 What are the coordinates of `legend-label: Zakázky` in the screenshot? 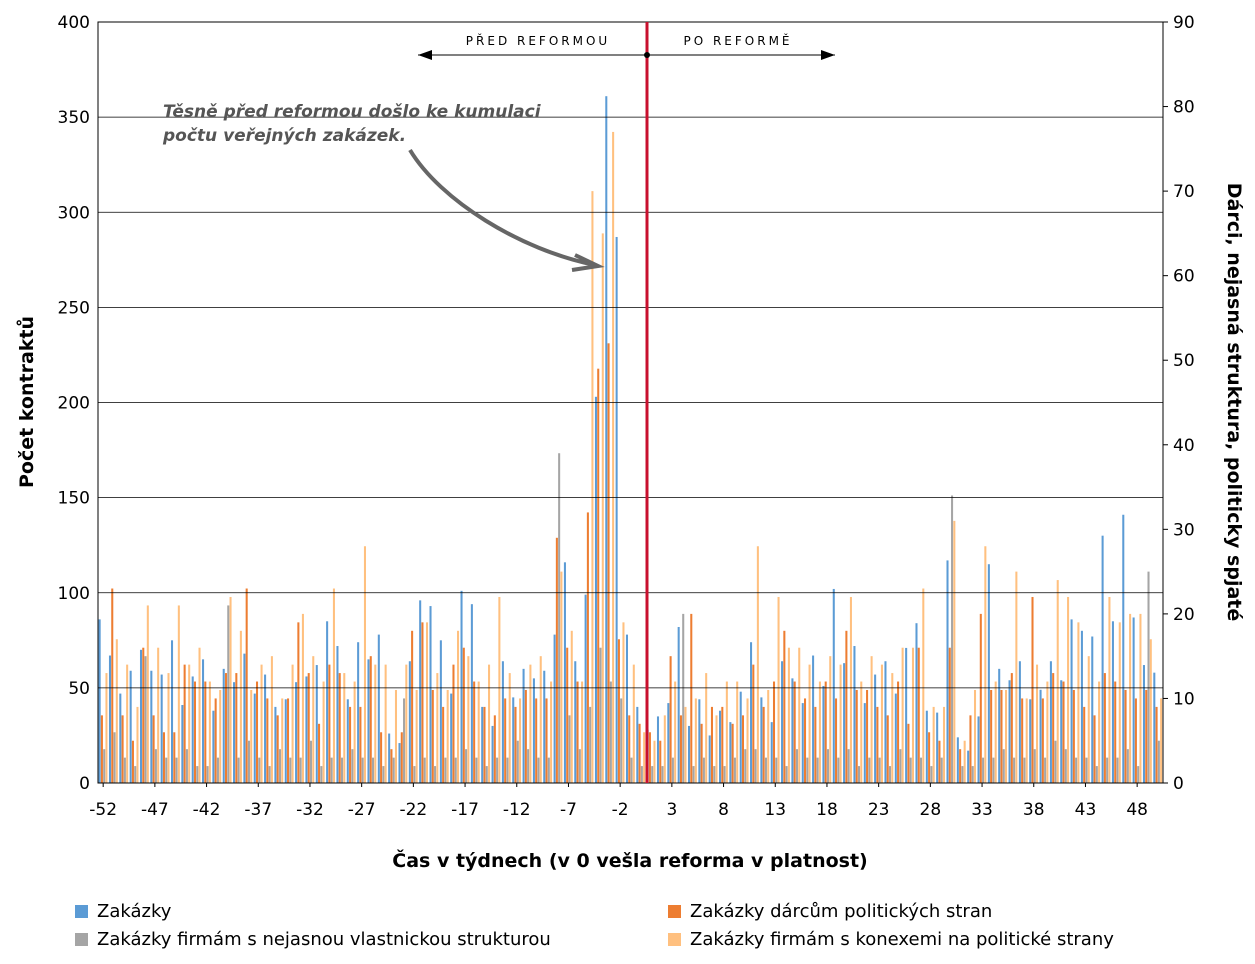 It's located at (134, 911).